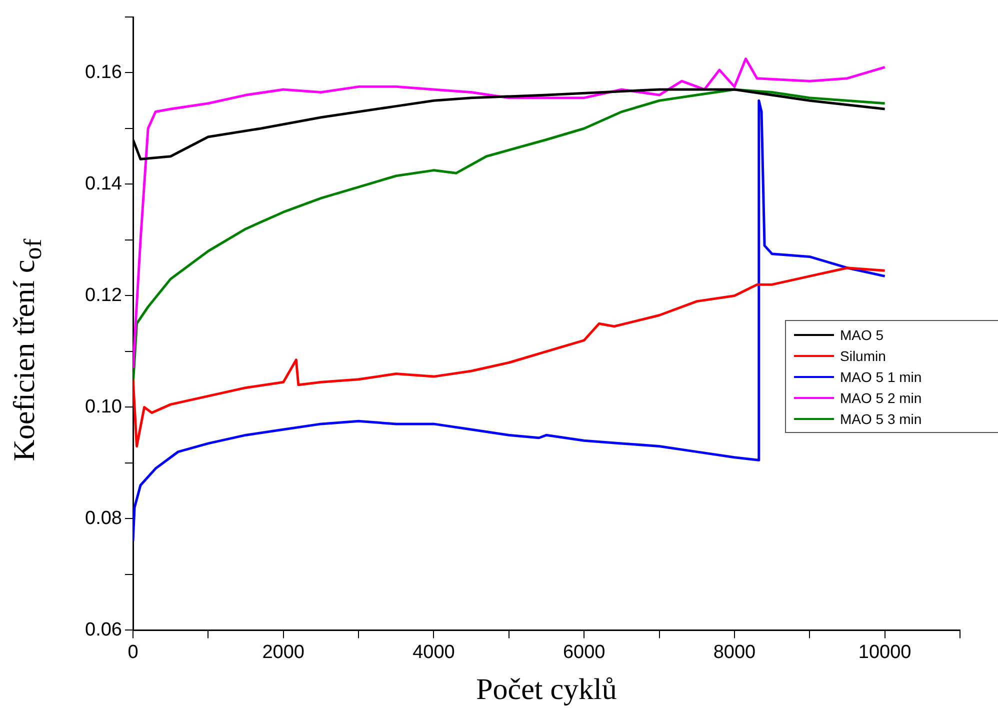 The width and height of the screenshot is (998, 713). Describe the element at coordinates (881, 418) in the screenshot. I see `legend-label: MAO 5 3 min` at that location.